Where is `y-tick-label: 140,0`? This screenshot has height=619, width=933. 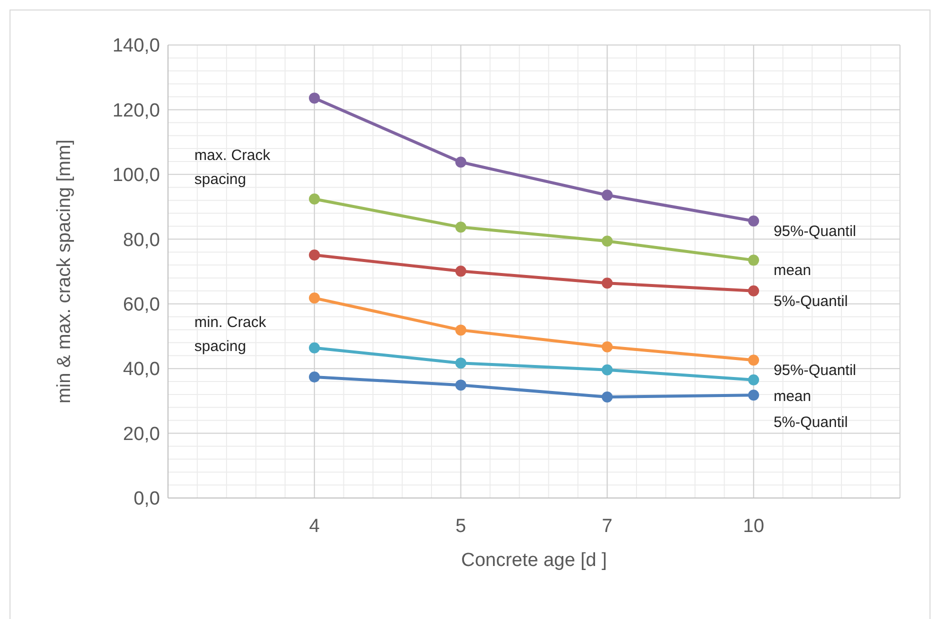 y-tick-label: 140,0 is located at coordinates (136, 46).